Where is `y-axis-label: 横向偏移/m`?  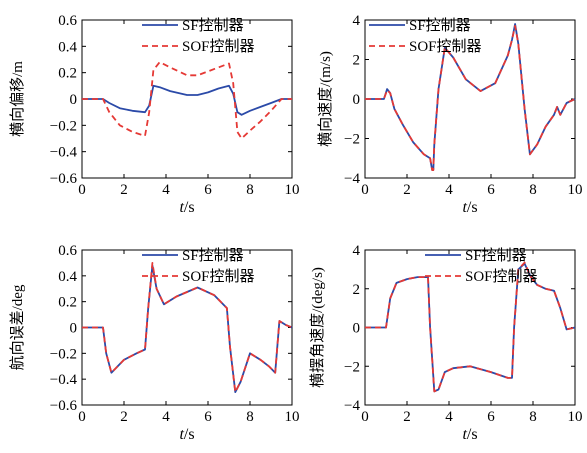
y-axis-label: 横向偏移/m is located at coordinates (17, 99).